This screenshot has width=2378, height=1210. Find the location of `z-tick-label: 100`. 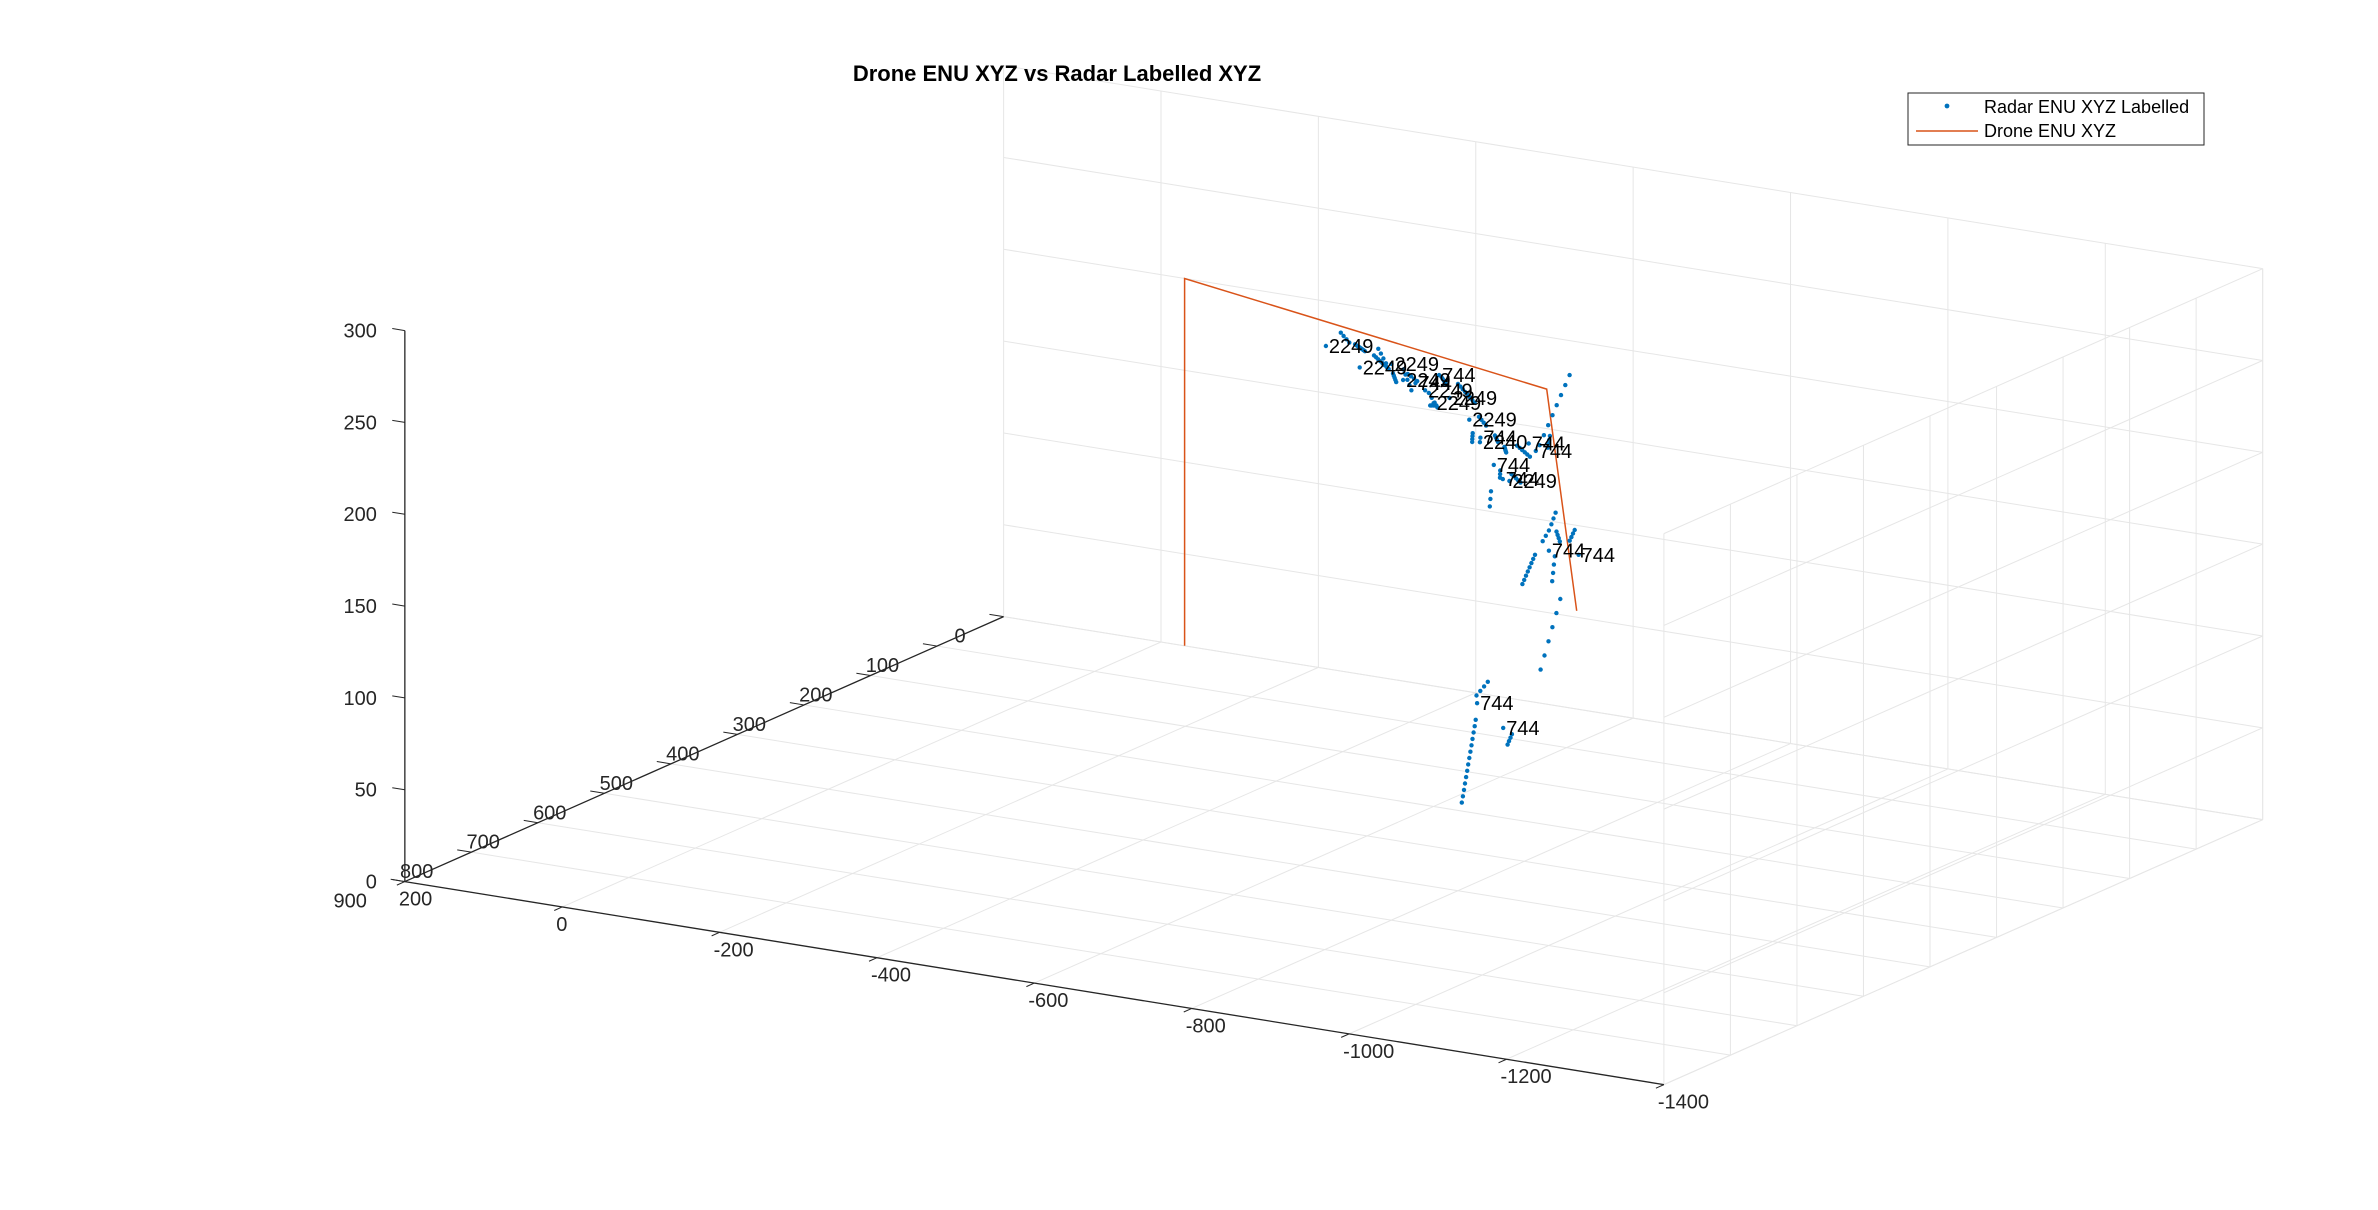

z-tick-label: 100 is located at coordinates (359, 699).